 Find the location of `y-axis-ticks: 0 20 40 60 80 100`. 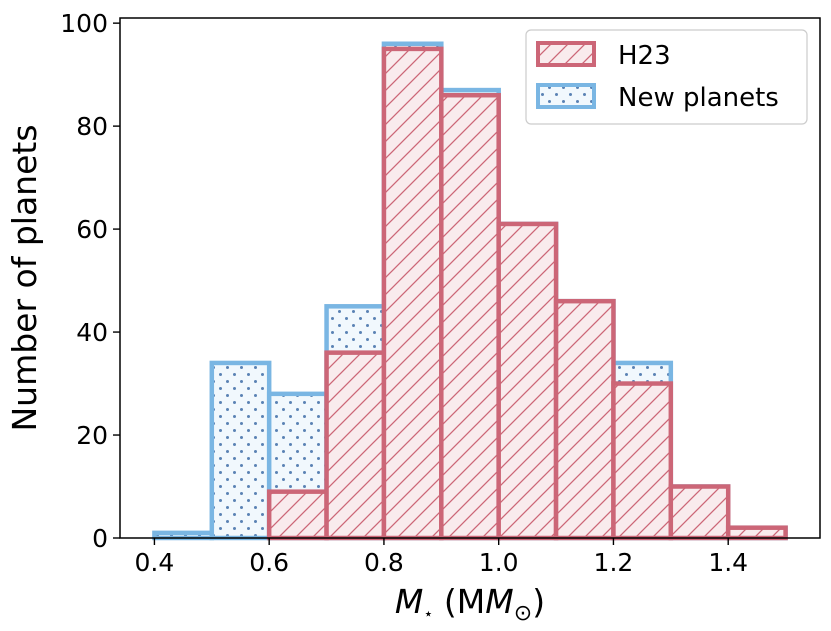

y-axis-ticks: 0 20 40 60 80 100 is located at coordinates (90, 281).